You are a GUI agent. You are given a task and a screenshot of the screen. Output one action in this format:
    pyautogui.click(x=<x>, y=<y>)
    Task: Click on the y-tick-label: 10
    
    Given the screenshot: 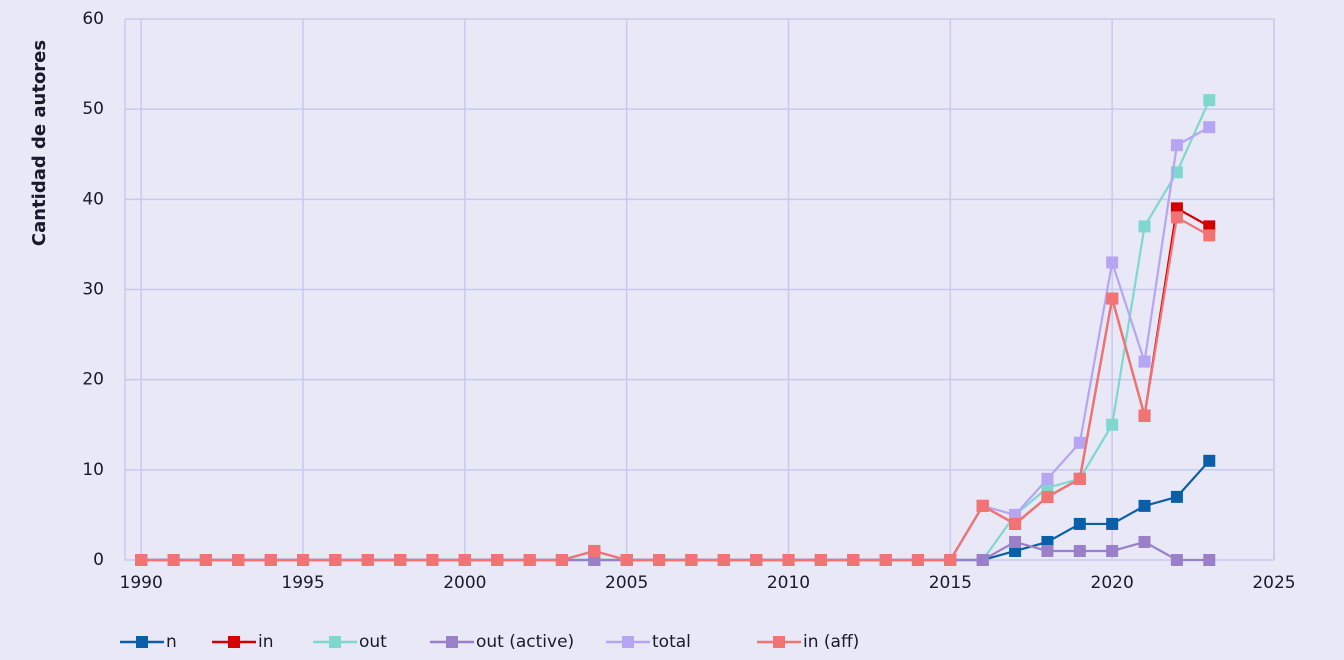 What is the action you would take?
    pyautogui.click(x=93, y=470)
    